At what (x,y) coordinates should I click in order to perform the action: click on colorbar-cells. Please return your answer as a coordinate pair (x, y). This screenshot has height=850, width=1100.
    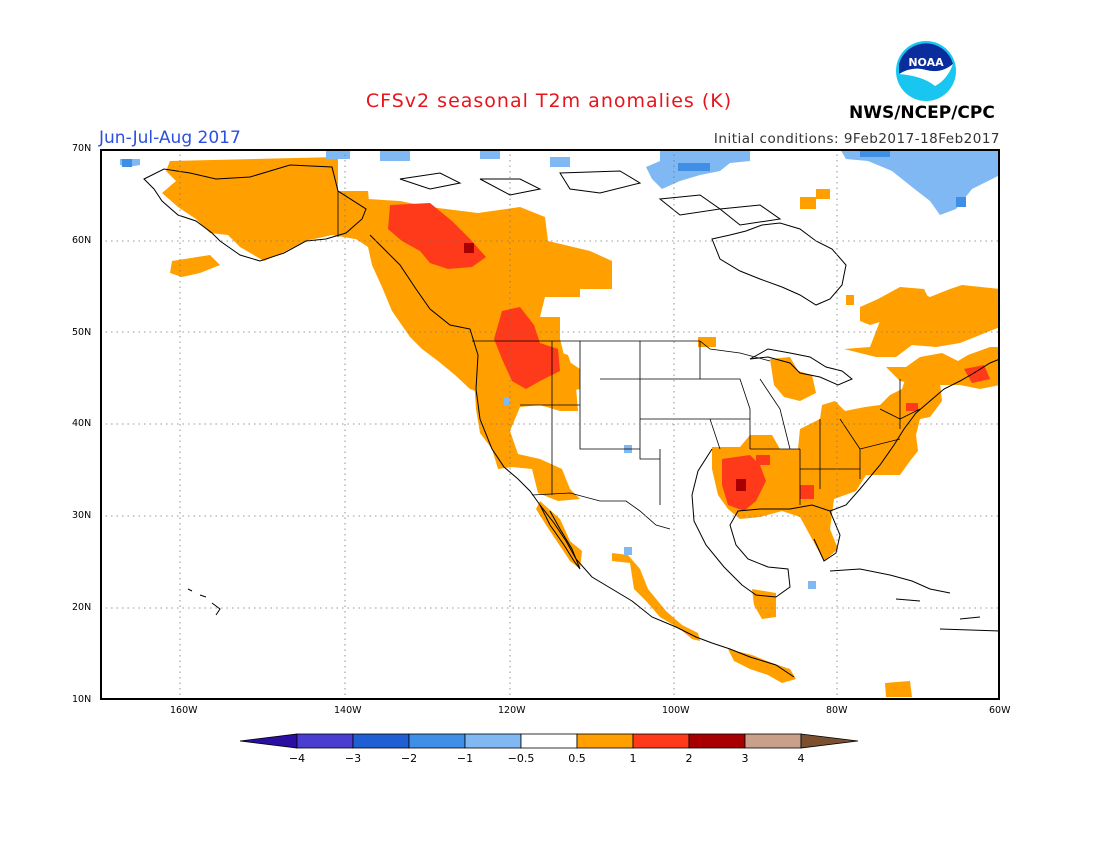
    Looking at the image, I should click on (549, 741).